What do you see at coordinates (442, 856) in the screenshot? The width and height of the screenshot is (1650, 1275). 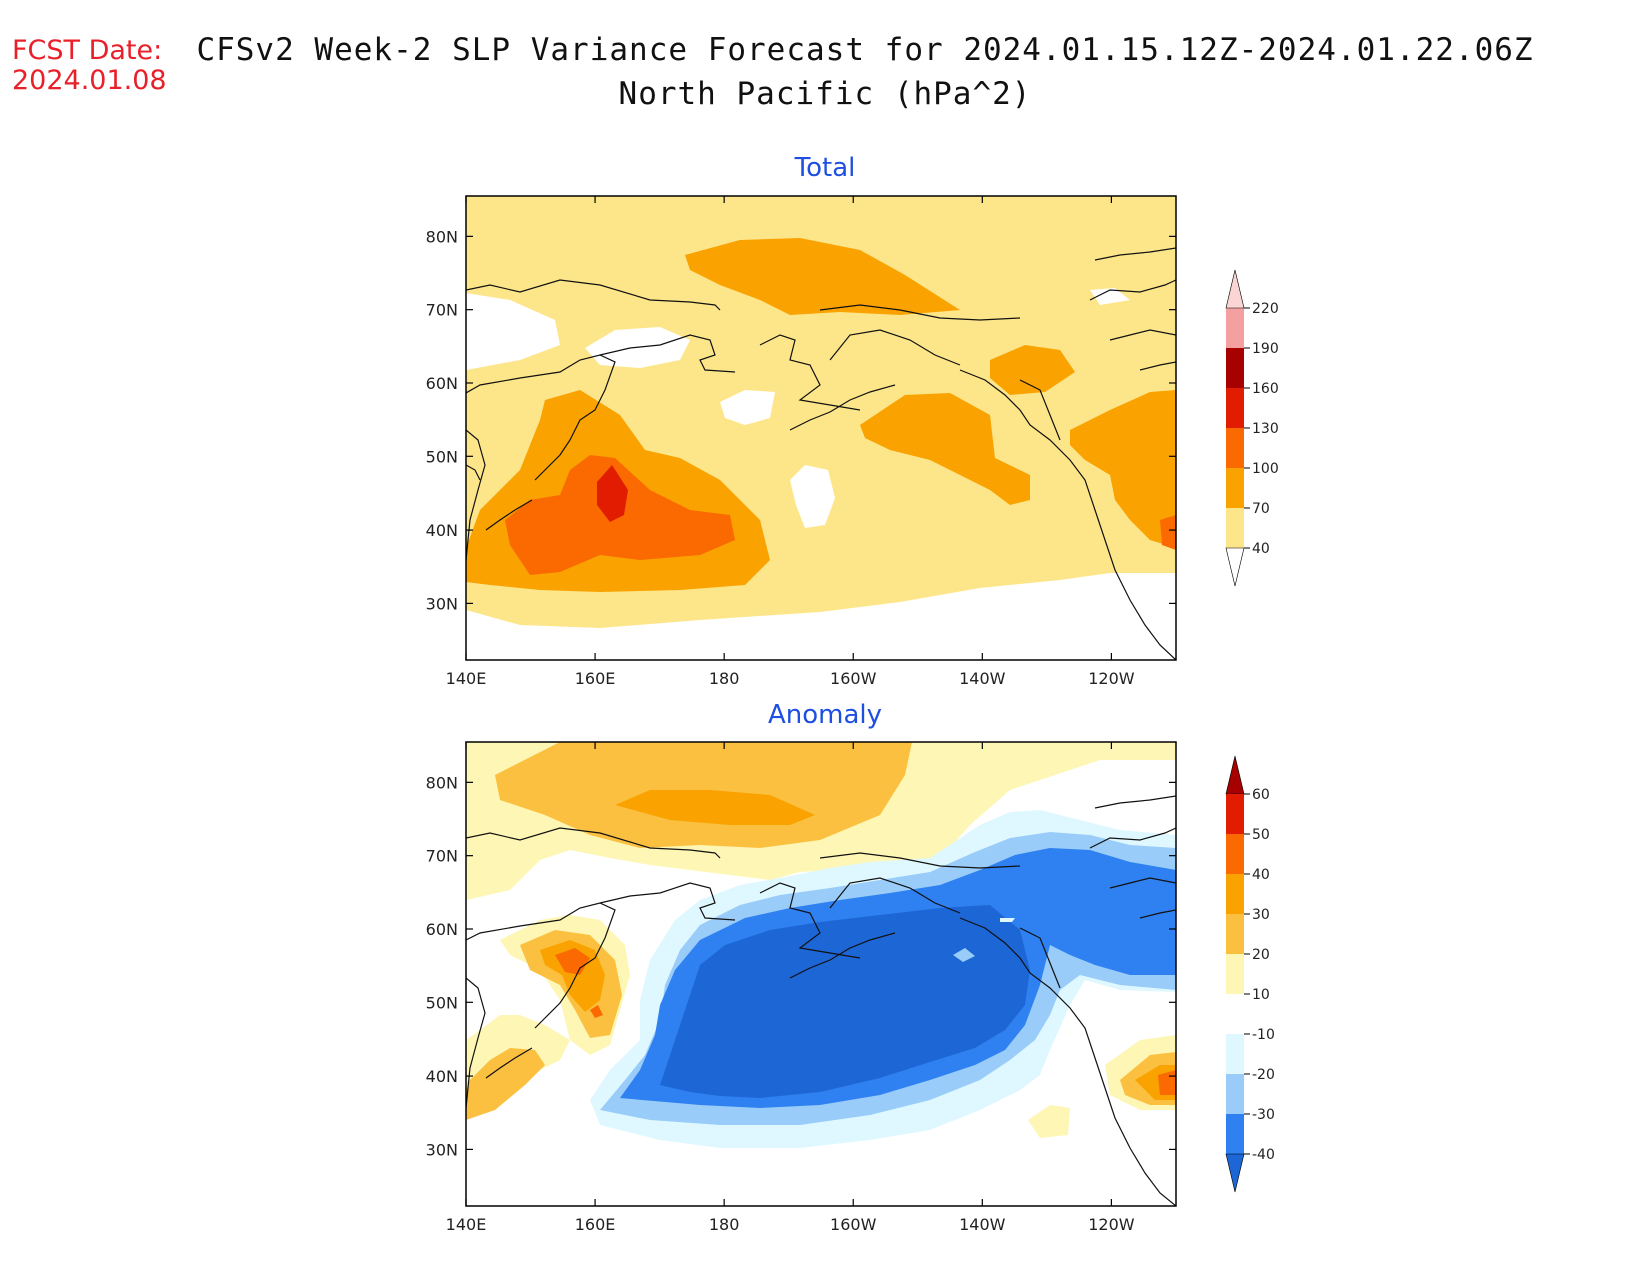 I see `anomaly-lat-label: 70N` at bounding box center [442, 856].